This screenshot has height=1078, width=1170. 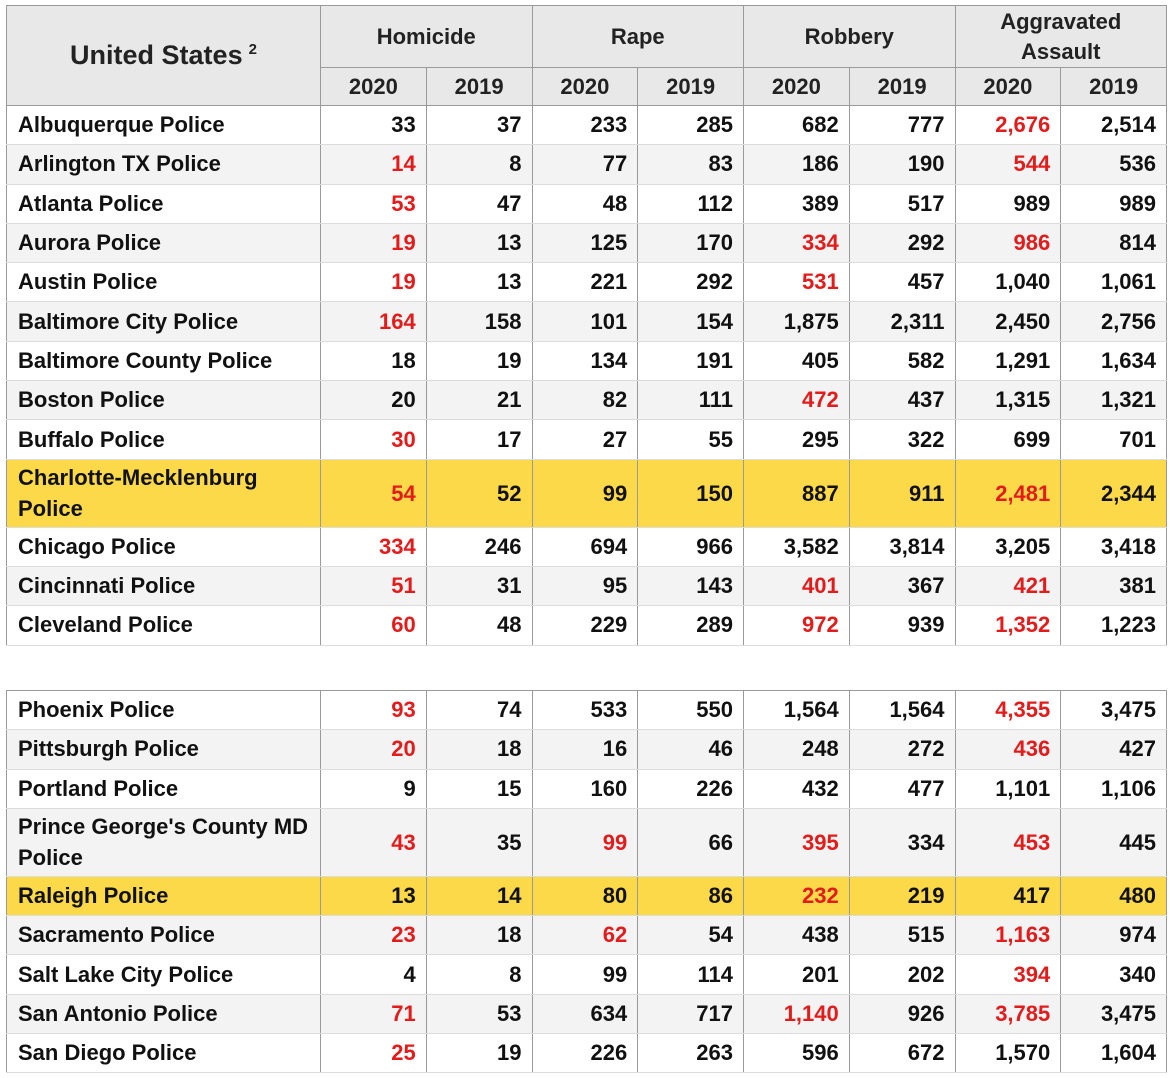 I want to click on value-cell: 911, so click(x=902, y=493).